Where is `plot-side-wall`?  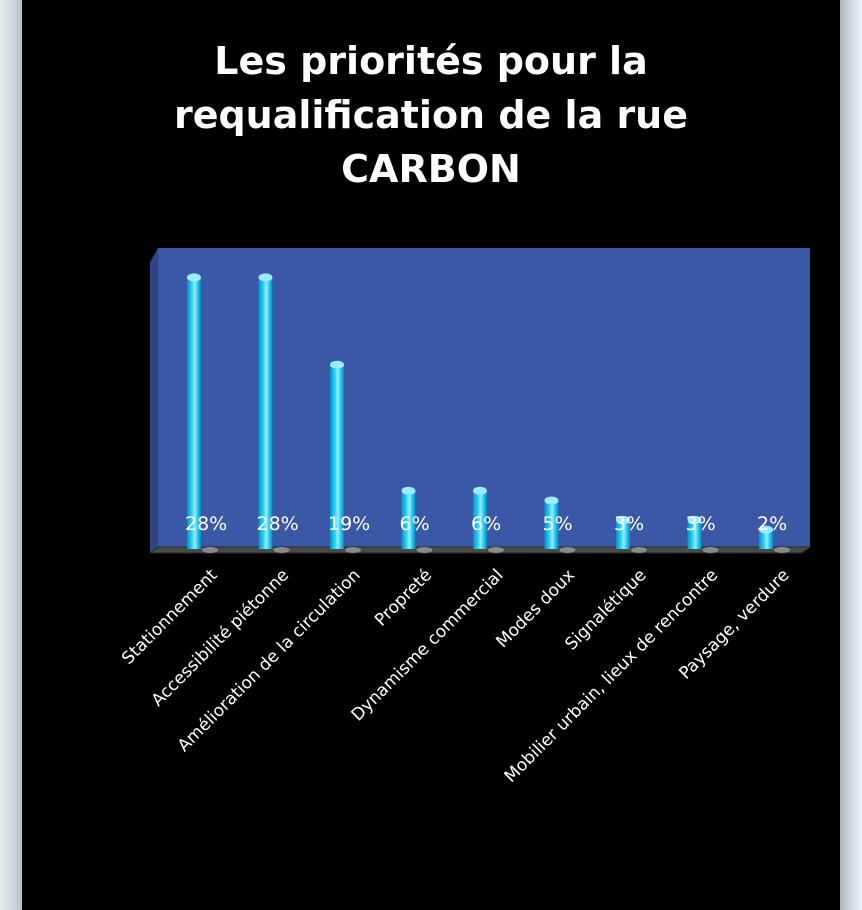
plot-side-wall is located at coordinates (154, 400).